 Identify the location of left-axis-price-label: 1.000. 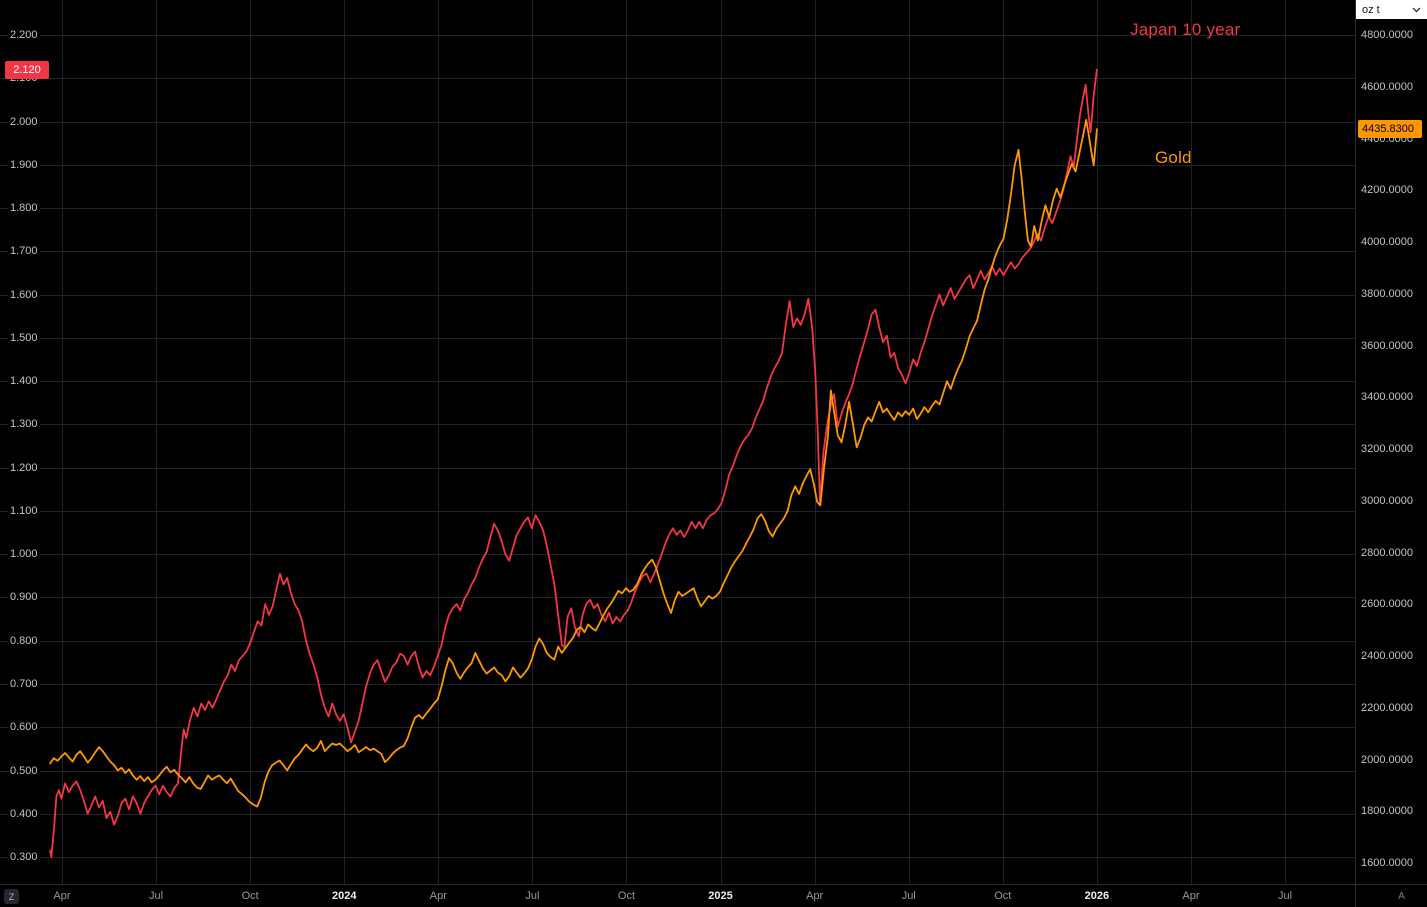
(24, 554).